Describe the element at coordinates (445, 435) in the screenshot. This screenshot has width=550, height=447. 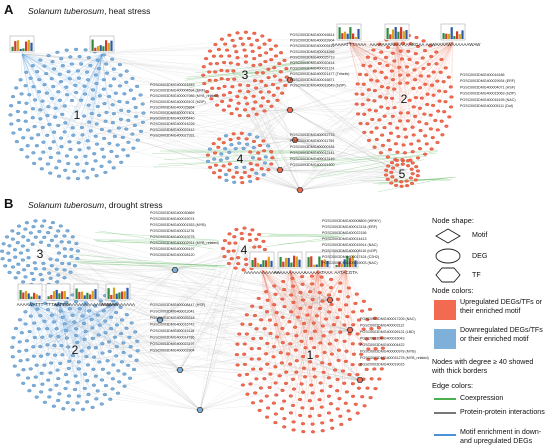
I see `legend-motif-line` at that location.